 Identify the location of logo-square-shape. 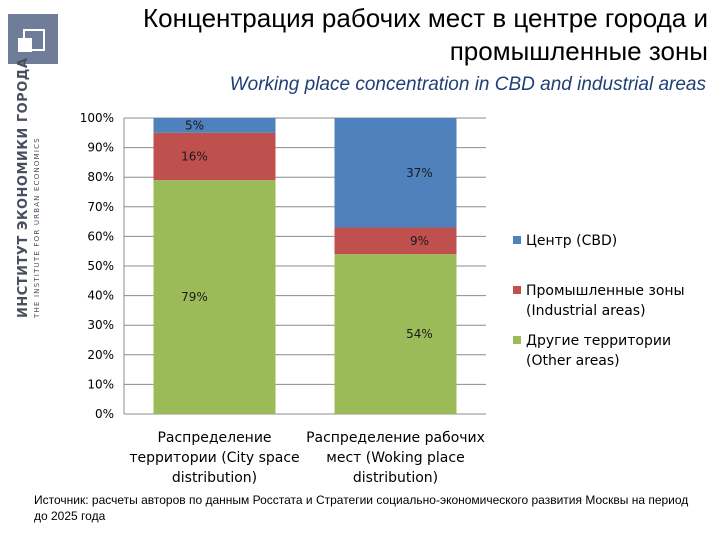
(25, 45).